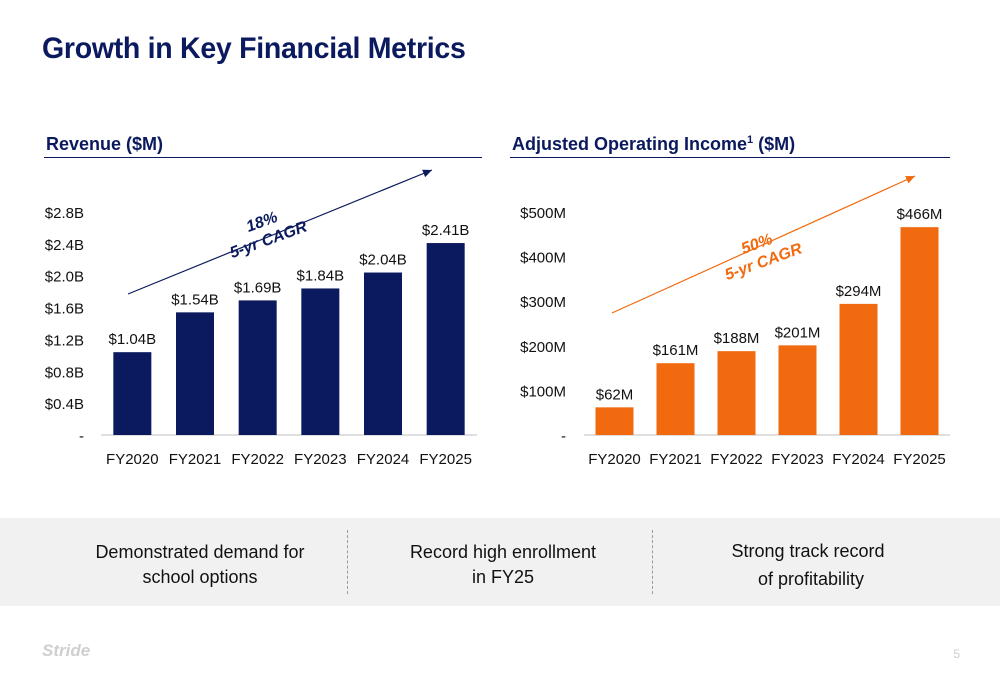  What do you see at coordinates (195, 459) in the screenshot?
I see `revenue-x-tick-label: FY2021` at bounding box center [195, 459].